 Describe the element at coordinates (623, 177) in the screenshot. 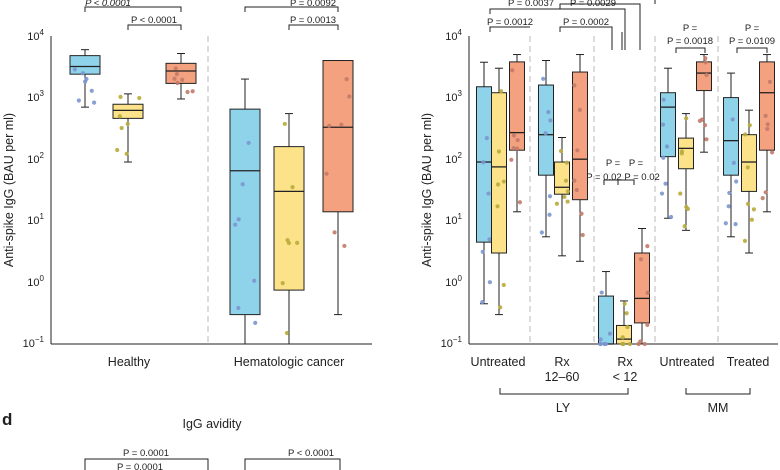

I see `right-pvalue-mid-values: P = 0.02 P = 0.02` at that location.